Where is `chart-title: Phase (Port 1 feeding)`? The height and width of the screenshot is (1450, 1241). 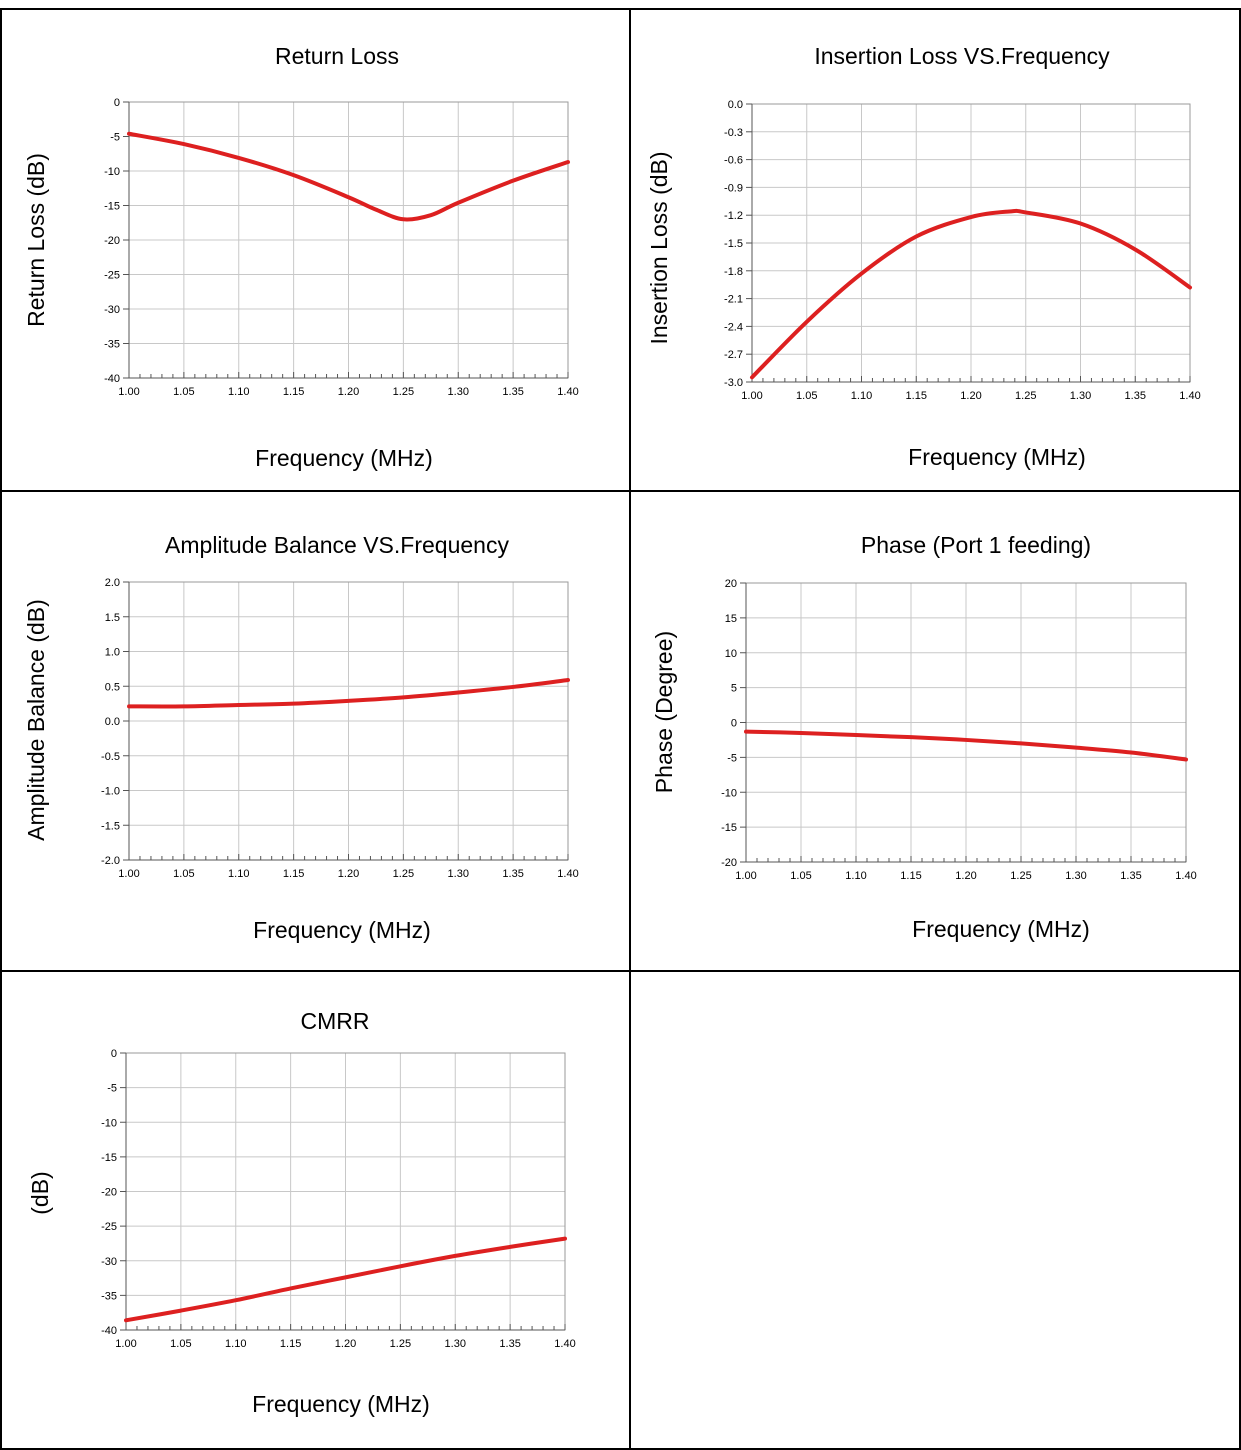 chart-title: Phase (Port 1 feeding) is located at coordinates (976, 545).